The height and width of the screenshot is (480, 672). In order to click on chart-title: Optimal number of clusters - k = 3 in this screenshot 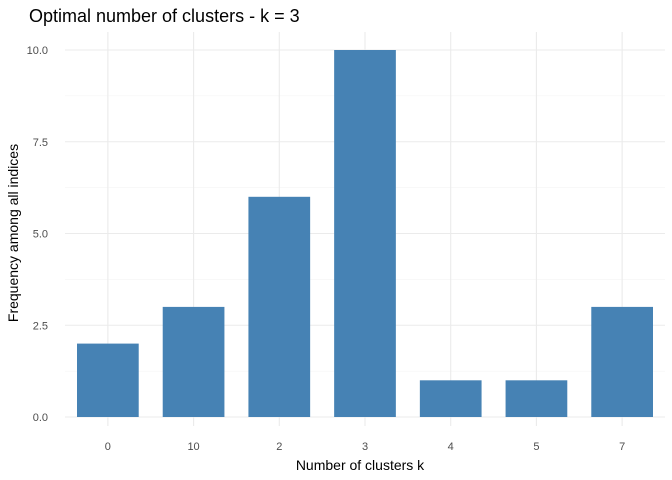, I will do `click(164, 16)`.